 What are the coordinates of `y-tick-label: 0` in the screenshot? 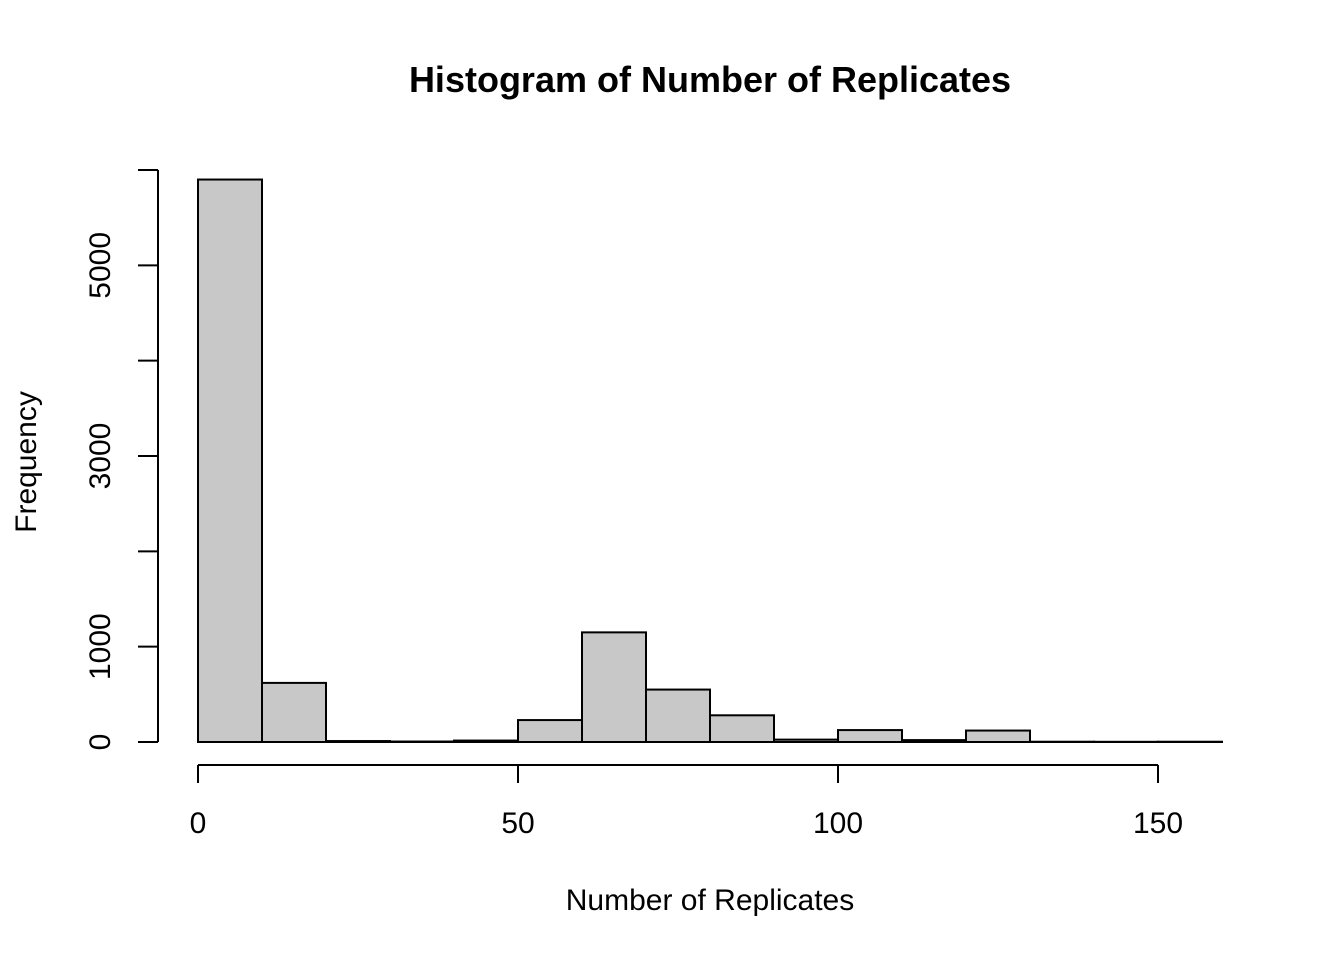 It's located at (100, 742).